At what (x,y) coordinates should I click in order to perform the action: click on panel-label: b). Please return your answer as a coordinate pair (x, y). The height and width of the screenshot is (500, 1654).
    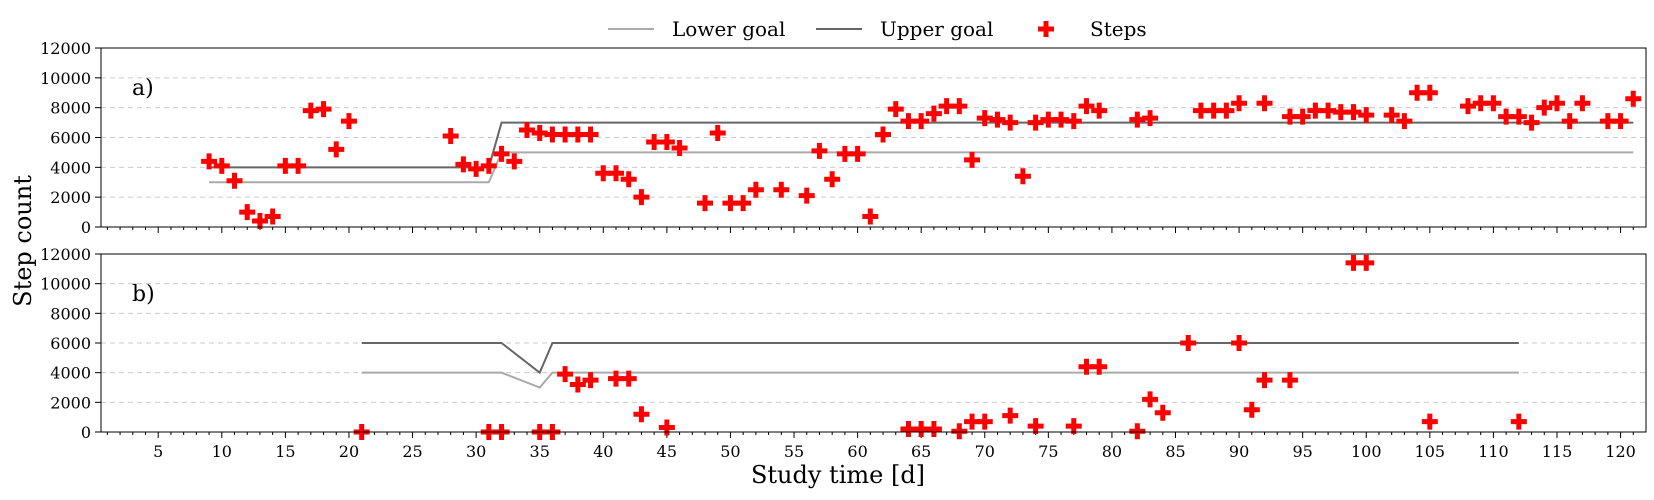
    Looking at the image, I should click on (143, 294).